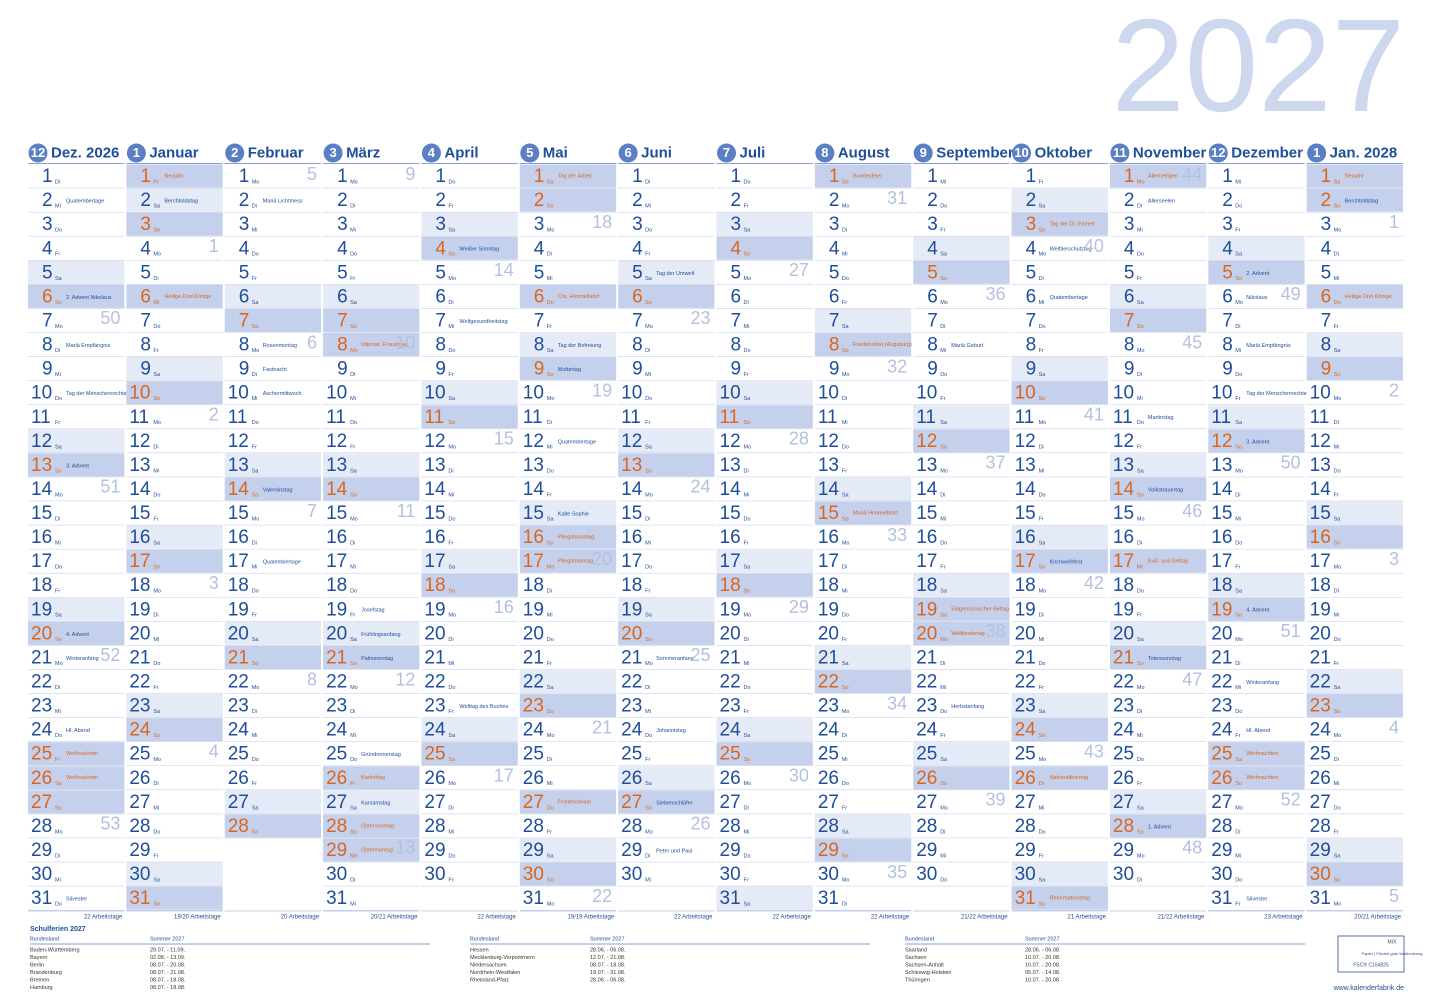 The height and width of the screenshot is (1002, 1432). What do you see at coordinates (915, 958) in the screenshot?
I see `school-cell: Sachsen` at bounding box center [915, 958].